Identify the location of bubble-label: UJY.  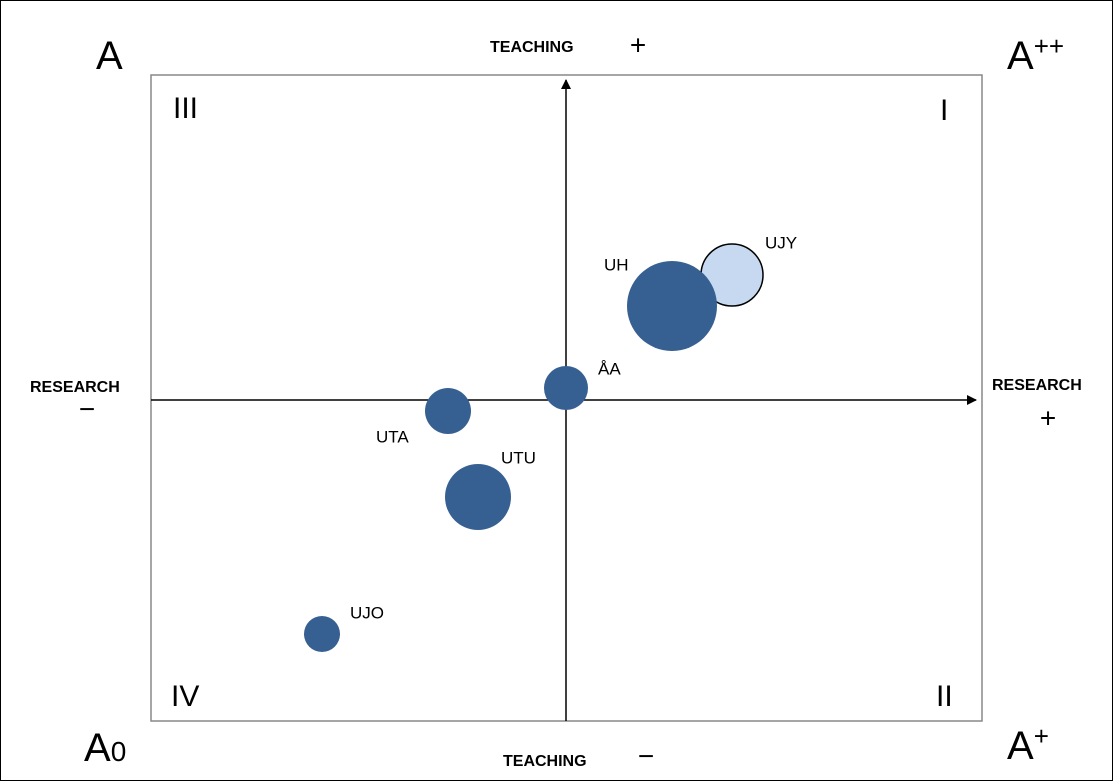
(781, 242).